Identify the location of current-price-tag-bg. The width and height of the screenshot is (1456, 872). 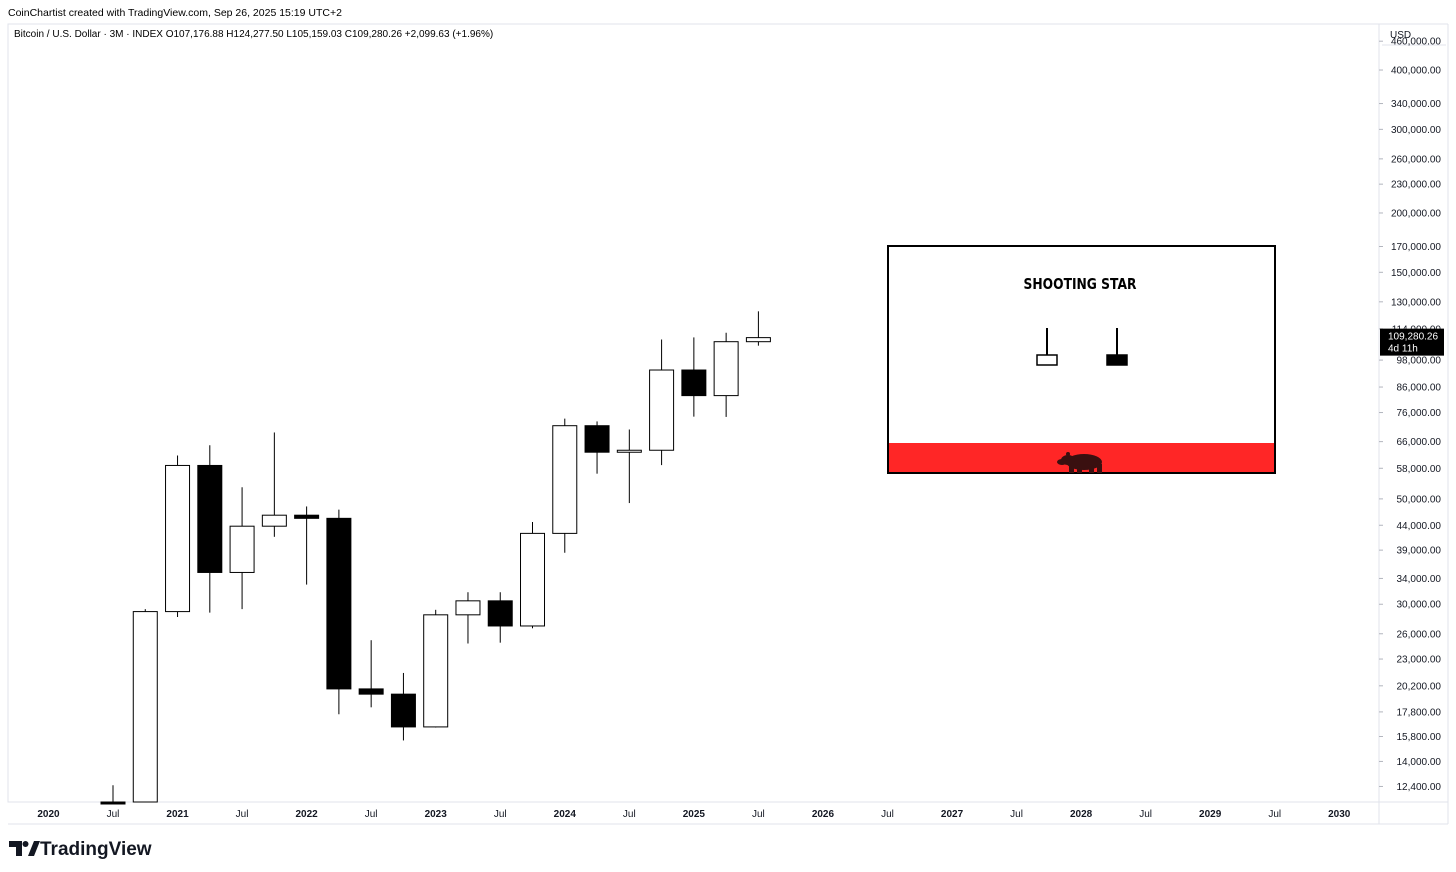
(1412, 342).